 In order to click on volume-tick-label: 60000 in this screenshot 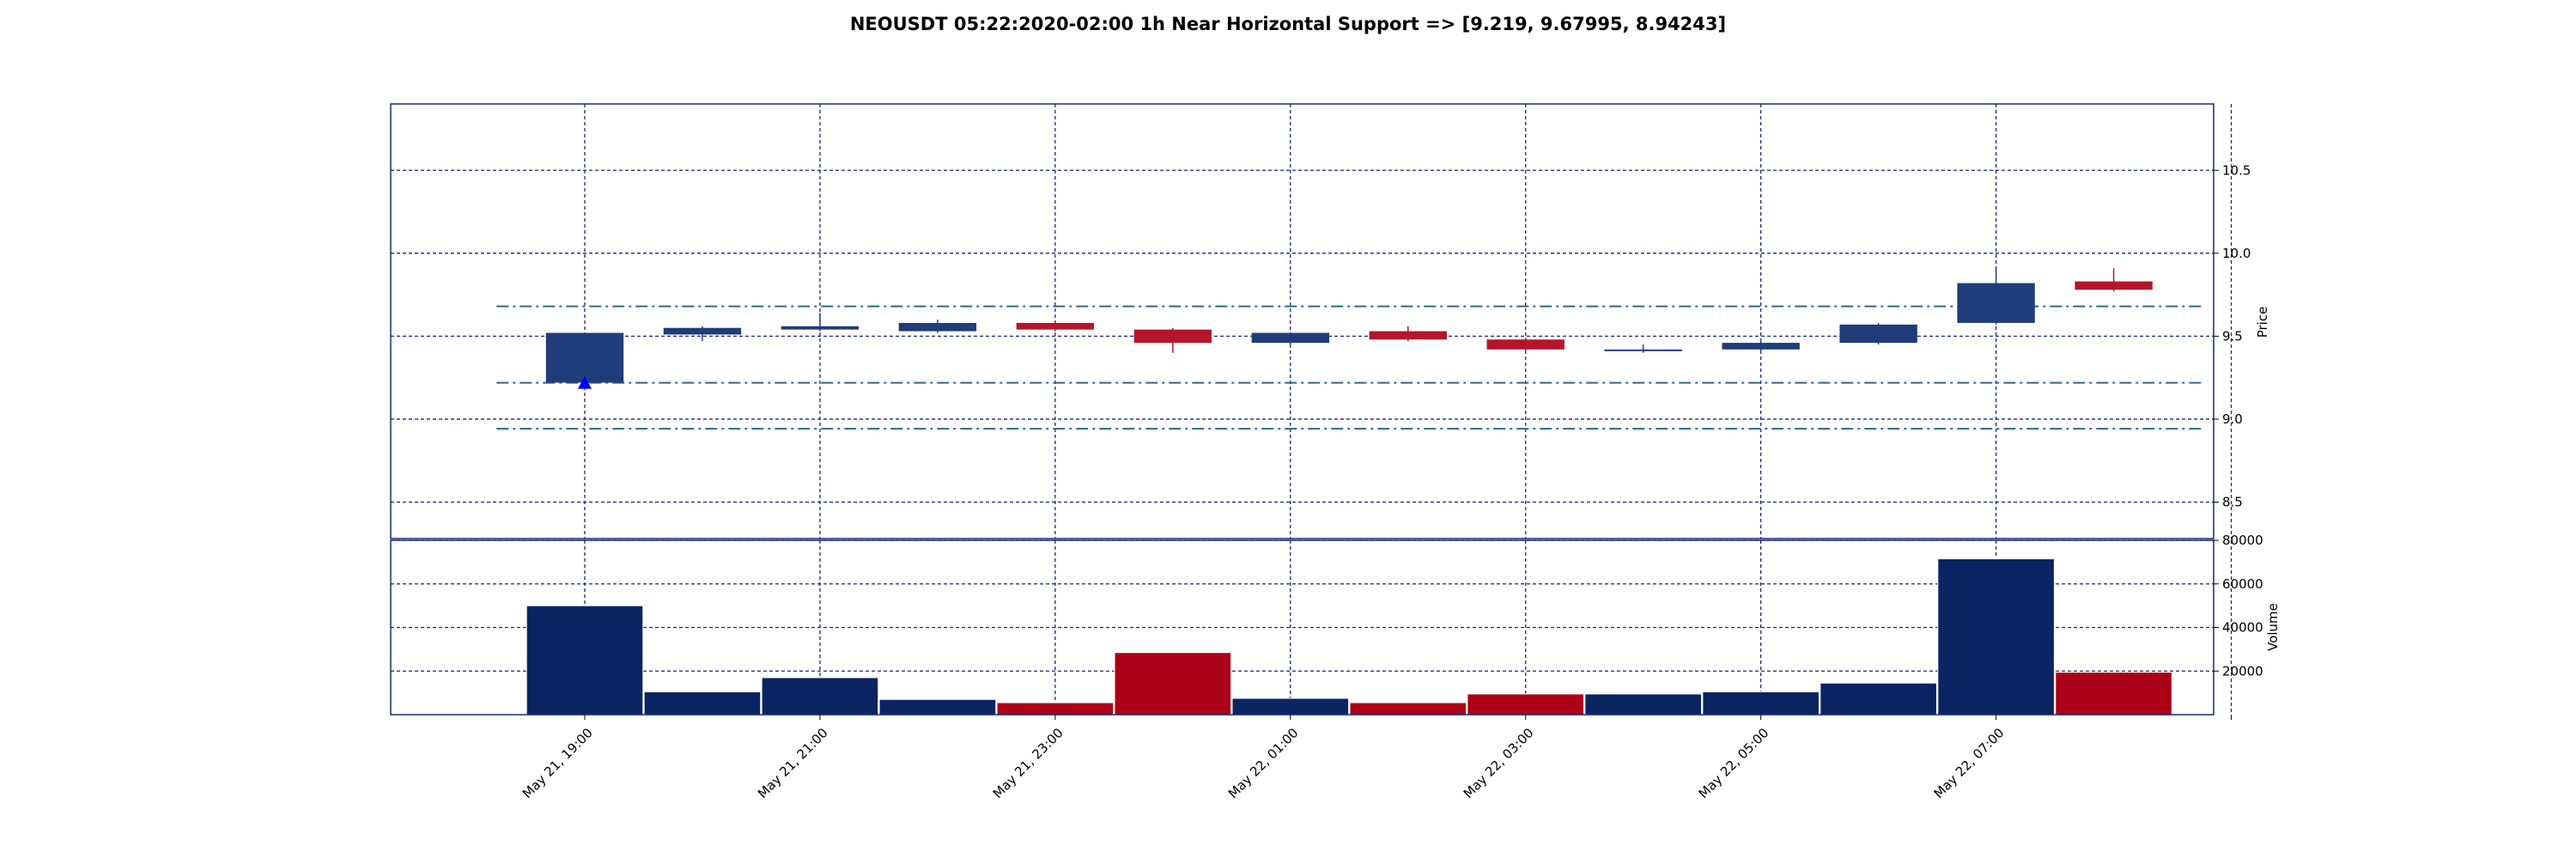, I will do `click(2243, 584)`.